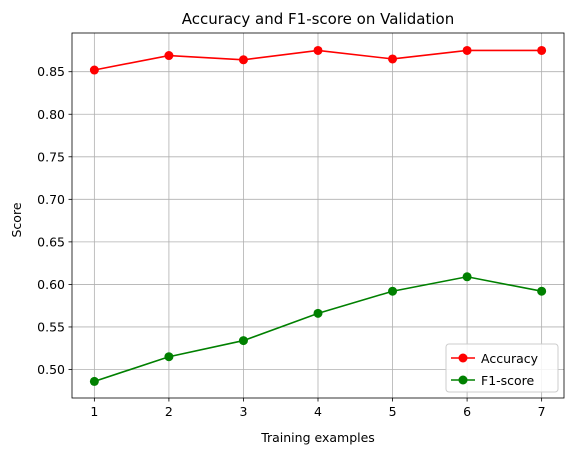  I want to click on legend-label-f1-score: F1-score, so click(508, 380).